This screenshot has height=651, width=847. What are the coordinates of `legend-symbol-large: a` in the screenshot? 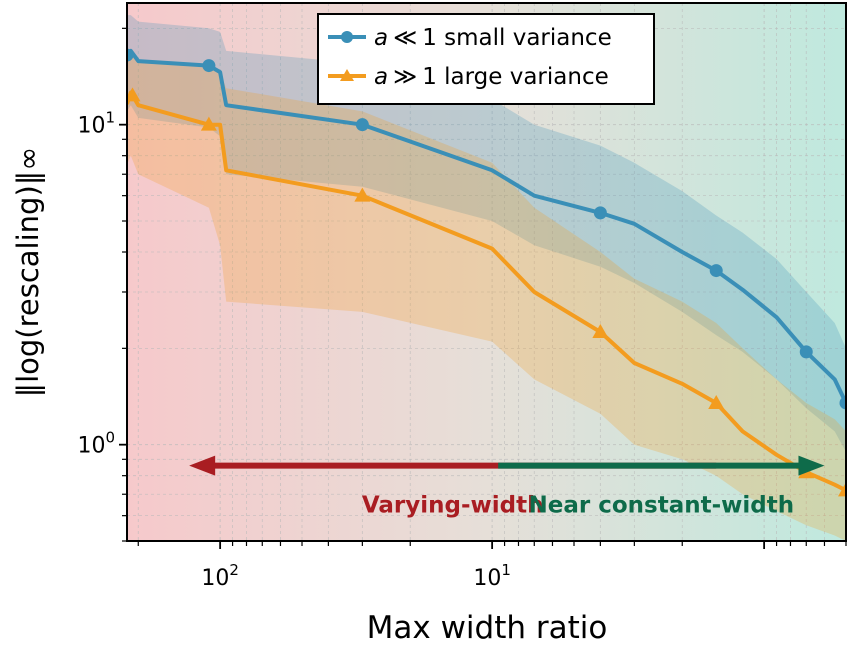 It's located at (381, 77).